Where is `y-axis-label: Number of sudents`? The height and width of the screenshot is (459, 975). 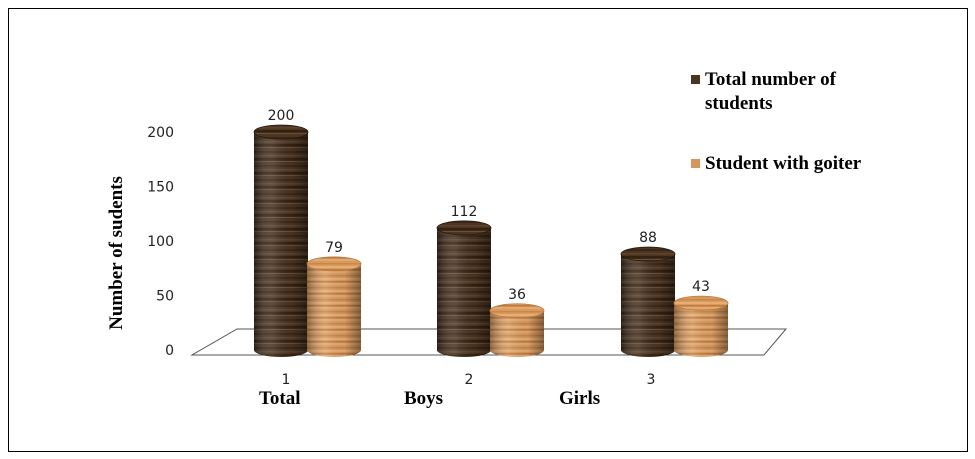
y-axis-label: Number of sudents is located at coordinates (116, 253).